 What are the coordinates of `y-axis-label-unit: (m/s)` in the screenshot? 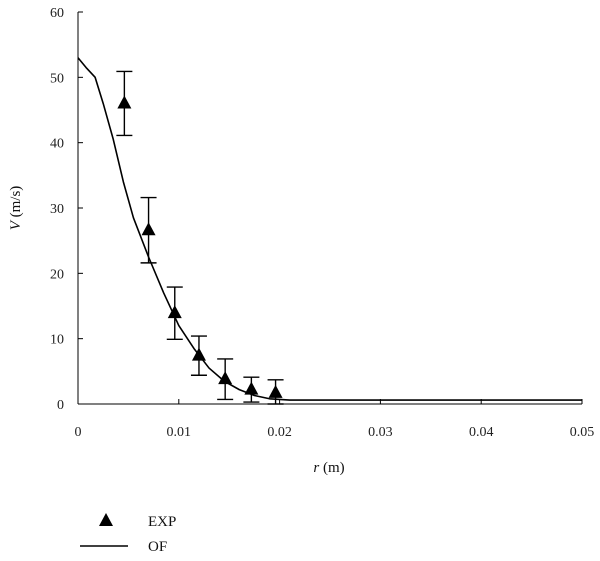 It's located at (16, 203).